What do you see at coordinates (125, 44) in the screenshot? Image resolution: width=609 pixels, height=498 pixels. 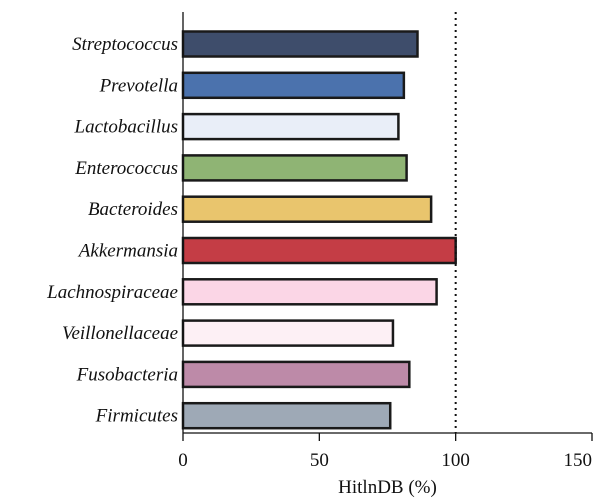 I see `category-label-streptococcus: Streptococcus` at bounding box center [125, 44].